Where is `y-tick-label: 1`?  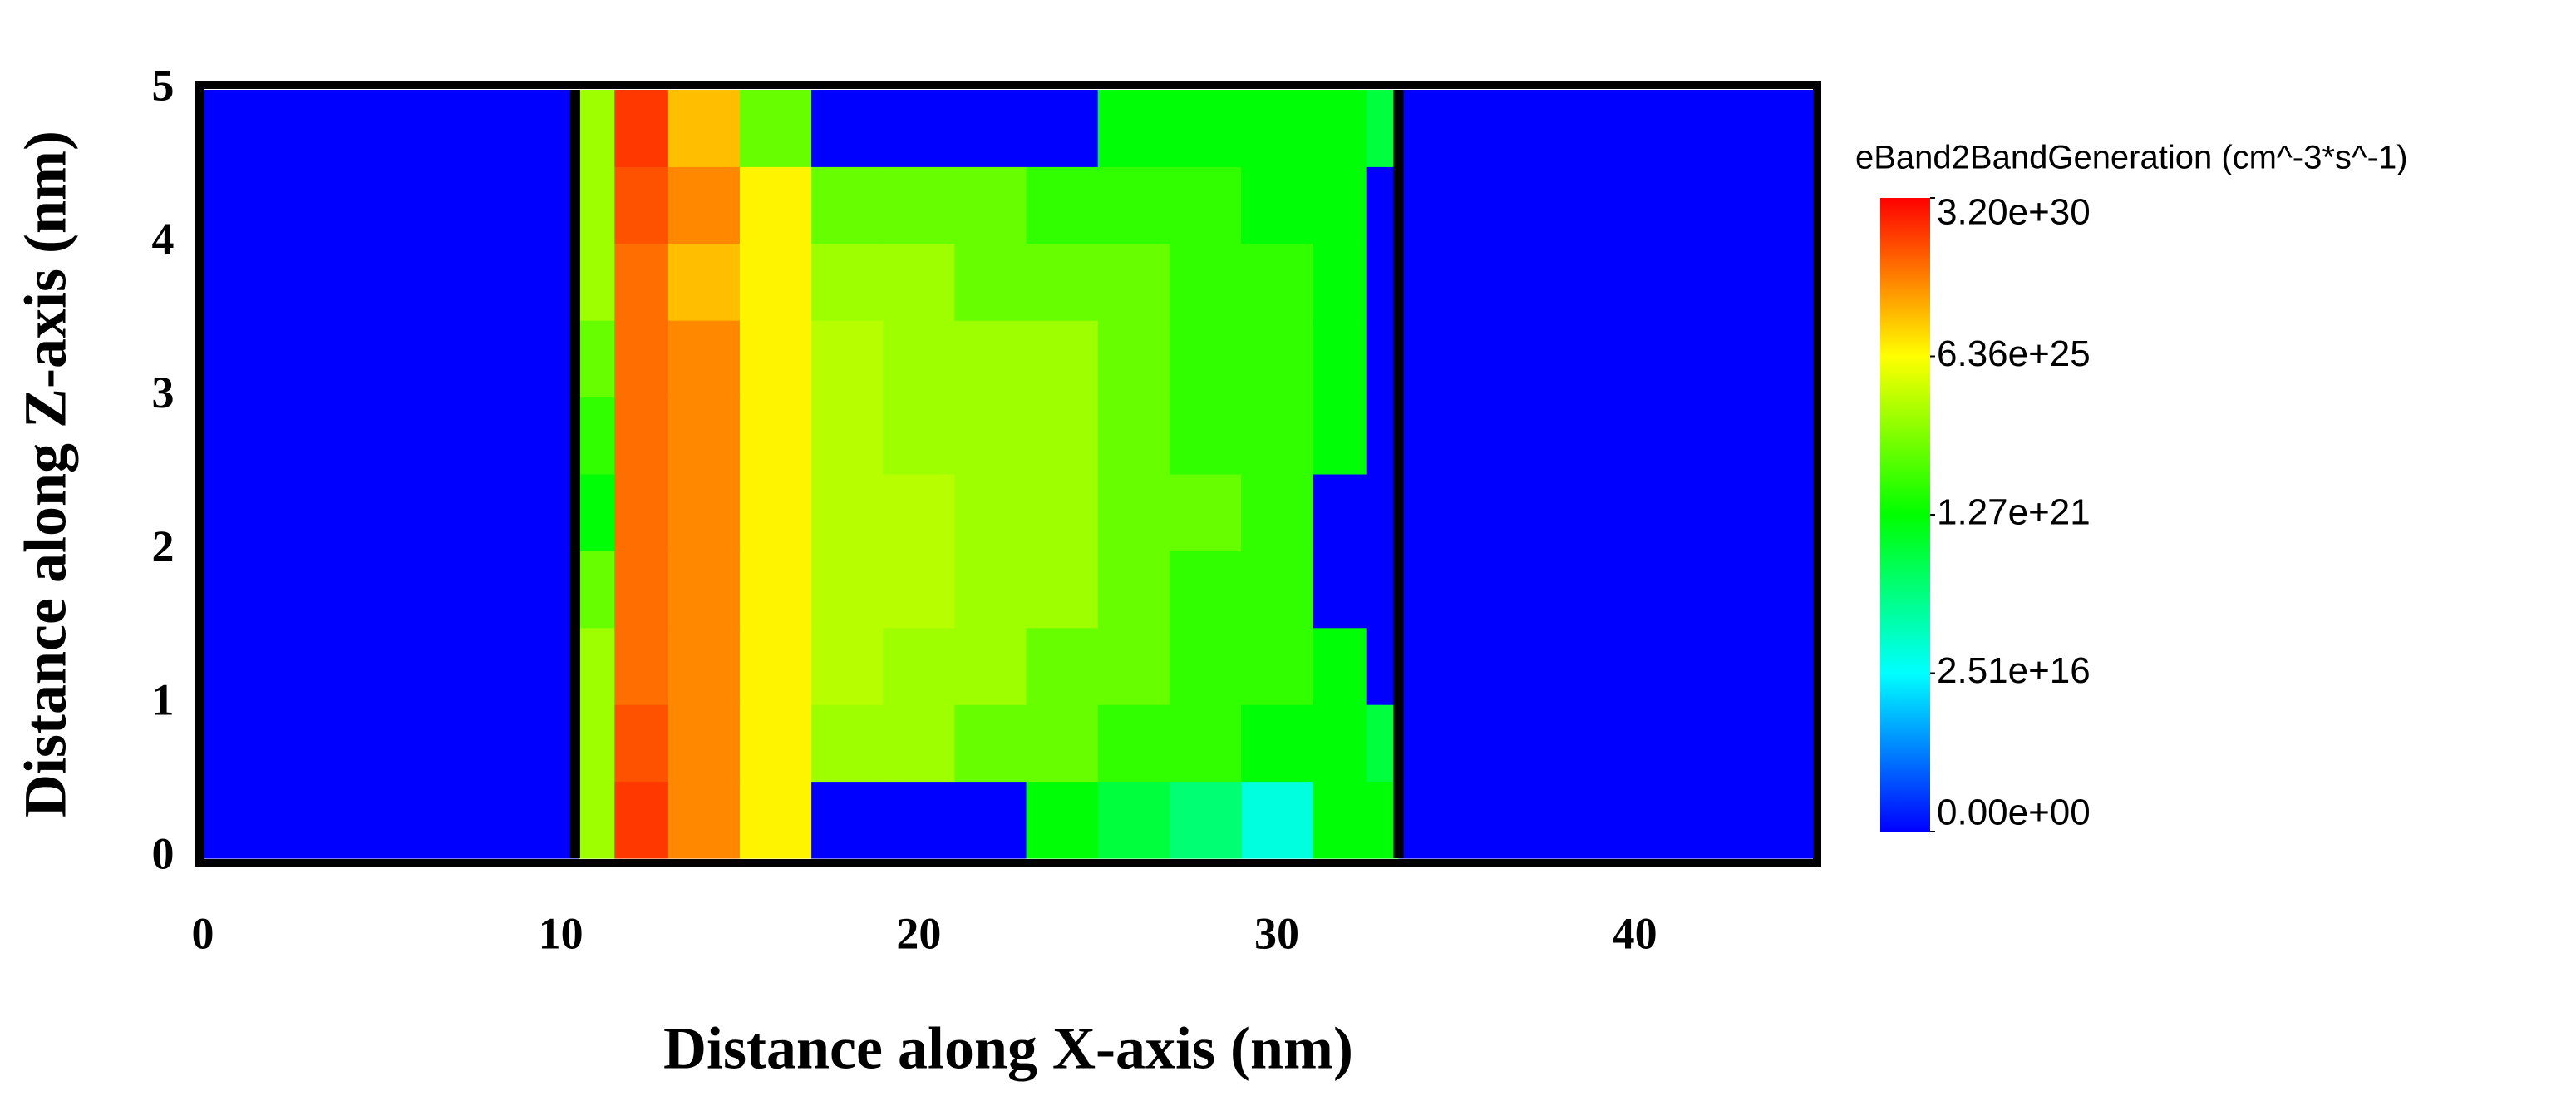
y-tick-label: 1 is located at coordinates (163, 700).